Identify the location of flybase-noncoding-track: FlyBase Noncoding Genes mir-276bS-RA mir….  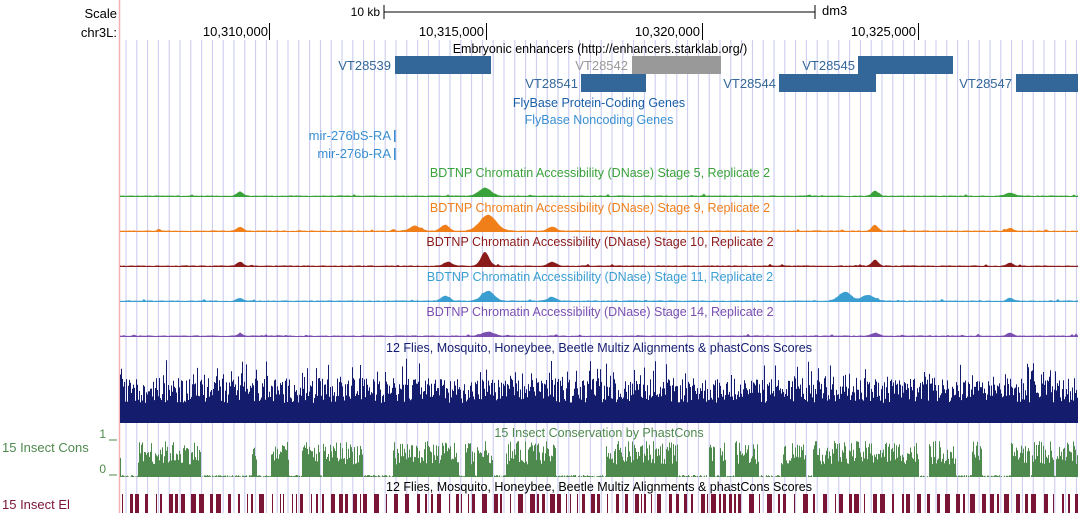
(491, 137).